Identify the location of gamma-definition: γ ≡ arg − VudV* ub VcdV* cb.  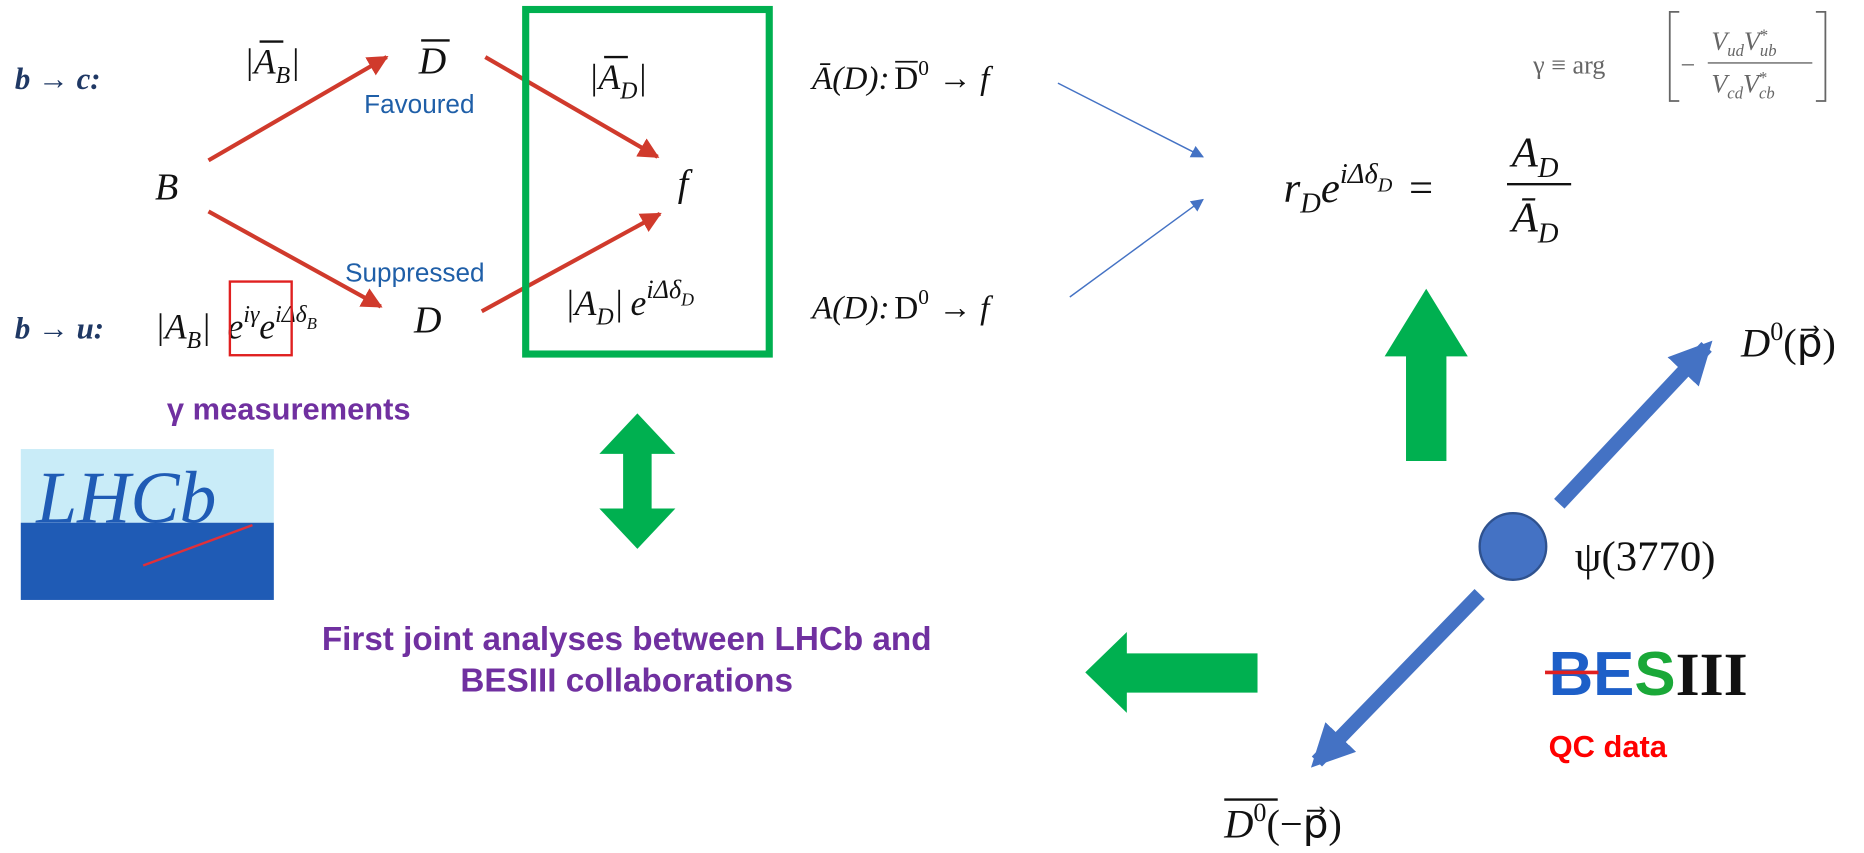
(1679, 56).